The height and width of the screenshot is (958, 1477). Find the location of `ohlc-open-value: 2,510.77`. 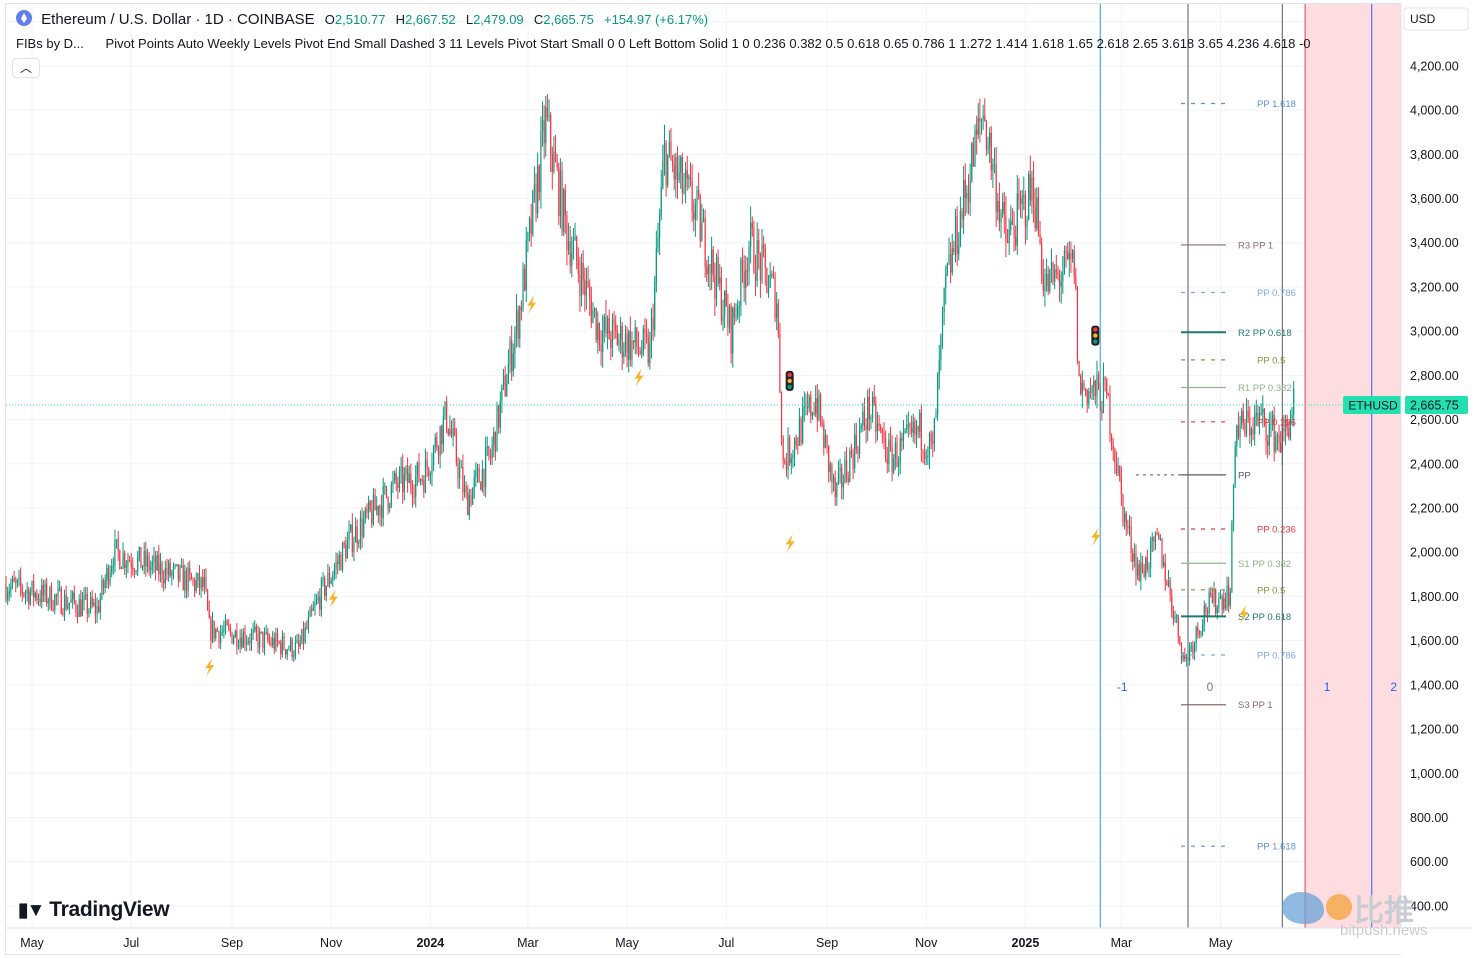

ohlc-open-value: 2,510.77 is located at coordinates (360, 19).